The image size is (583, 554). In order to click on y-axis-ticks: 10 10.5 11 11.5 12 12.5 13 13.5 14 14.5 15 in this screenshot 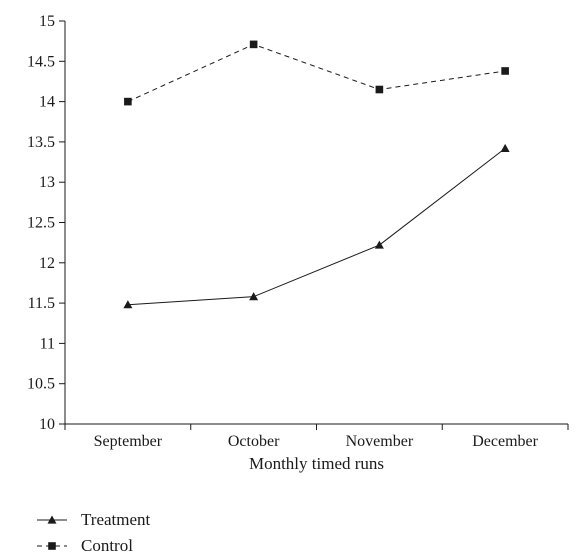, I will do `click(46, 223)`.